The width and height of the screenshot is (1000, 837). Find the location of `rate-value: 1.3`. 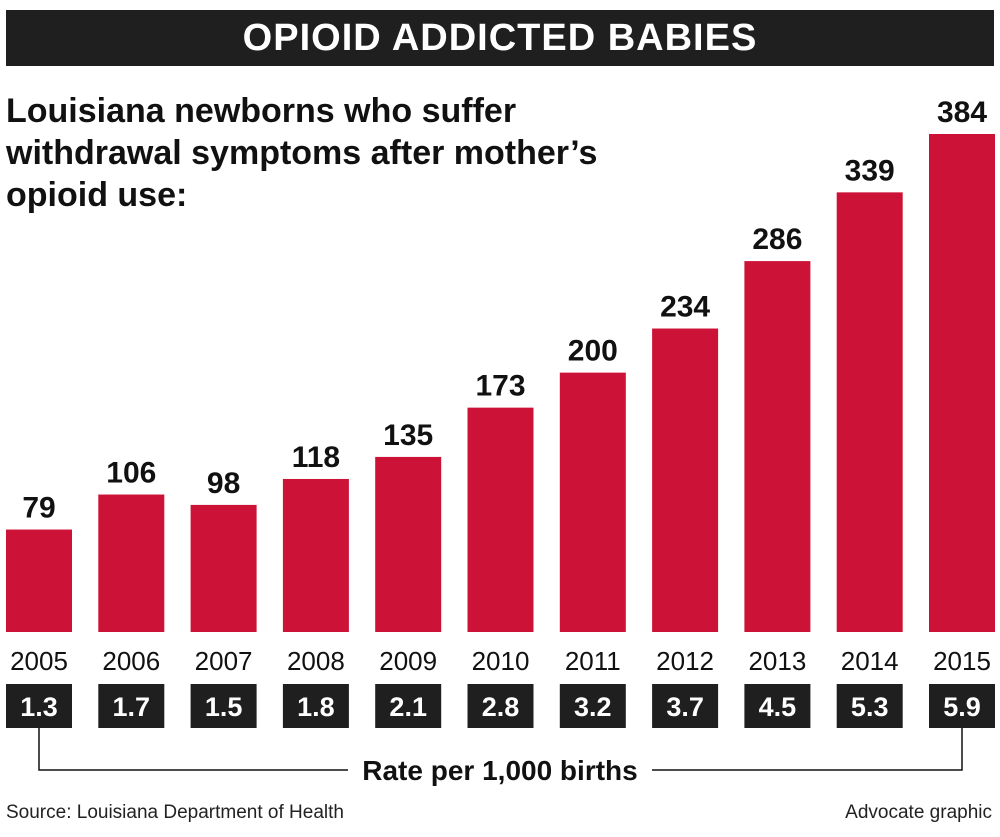

rate-value: 1.3 is located at coordinates (39, 707).